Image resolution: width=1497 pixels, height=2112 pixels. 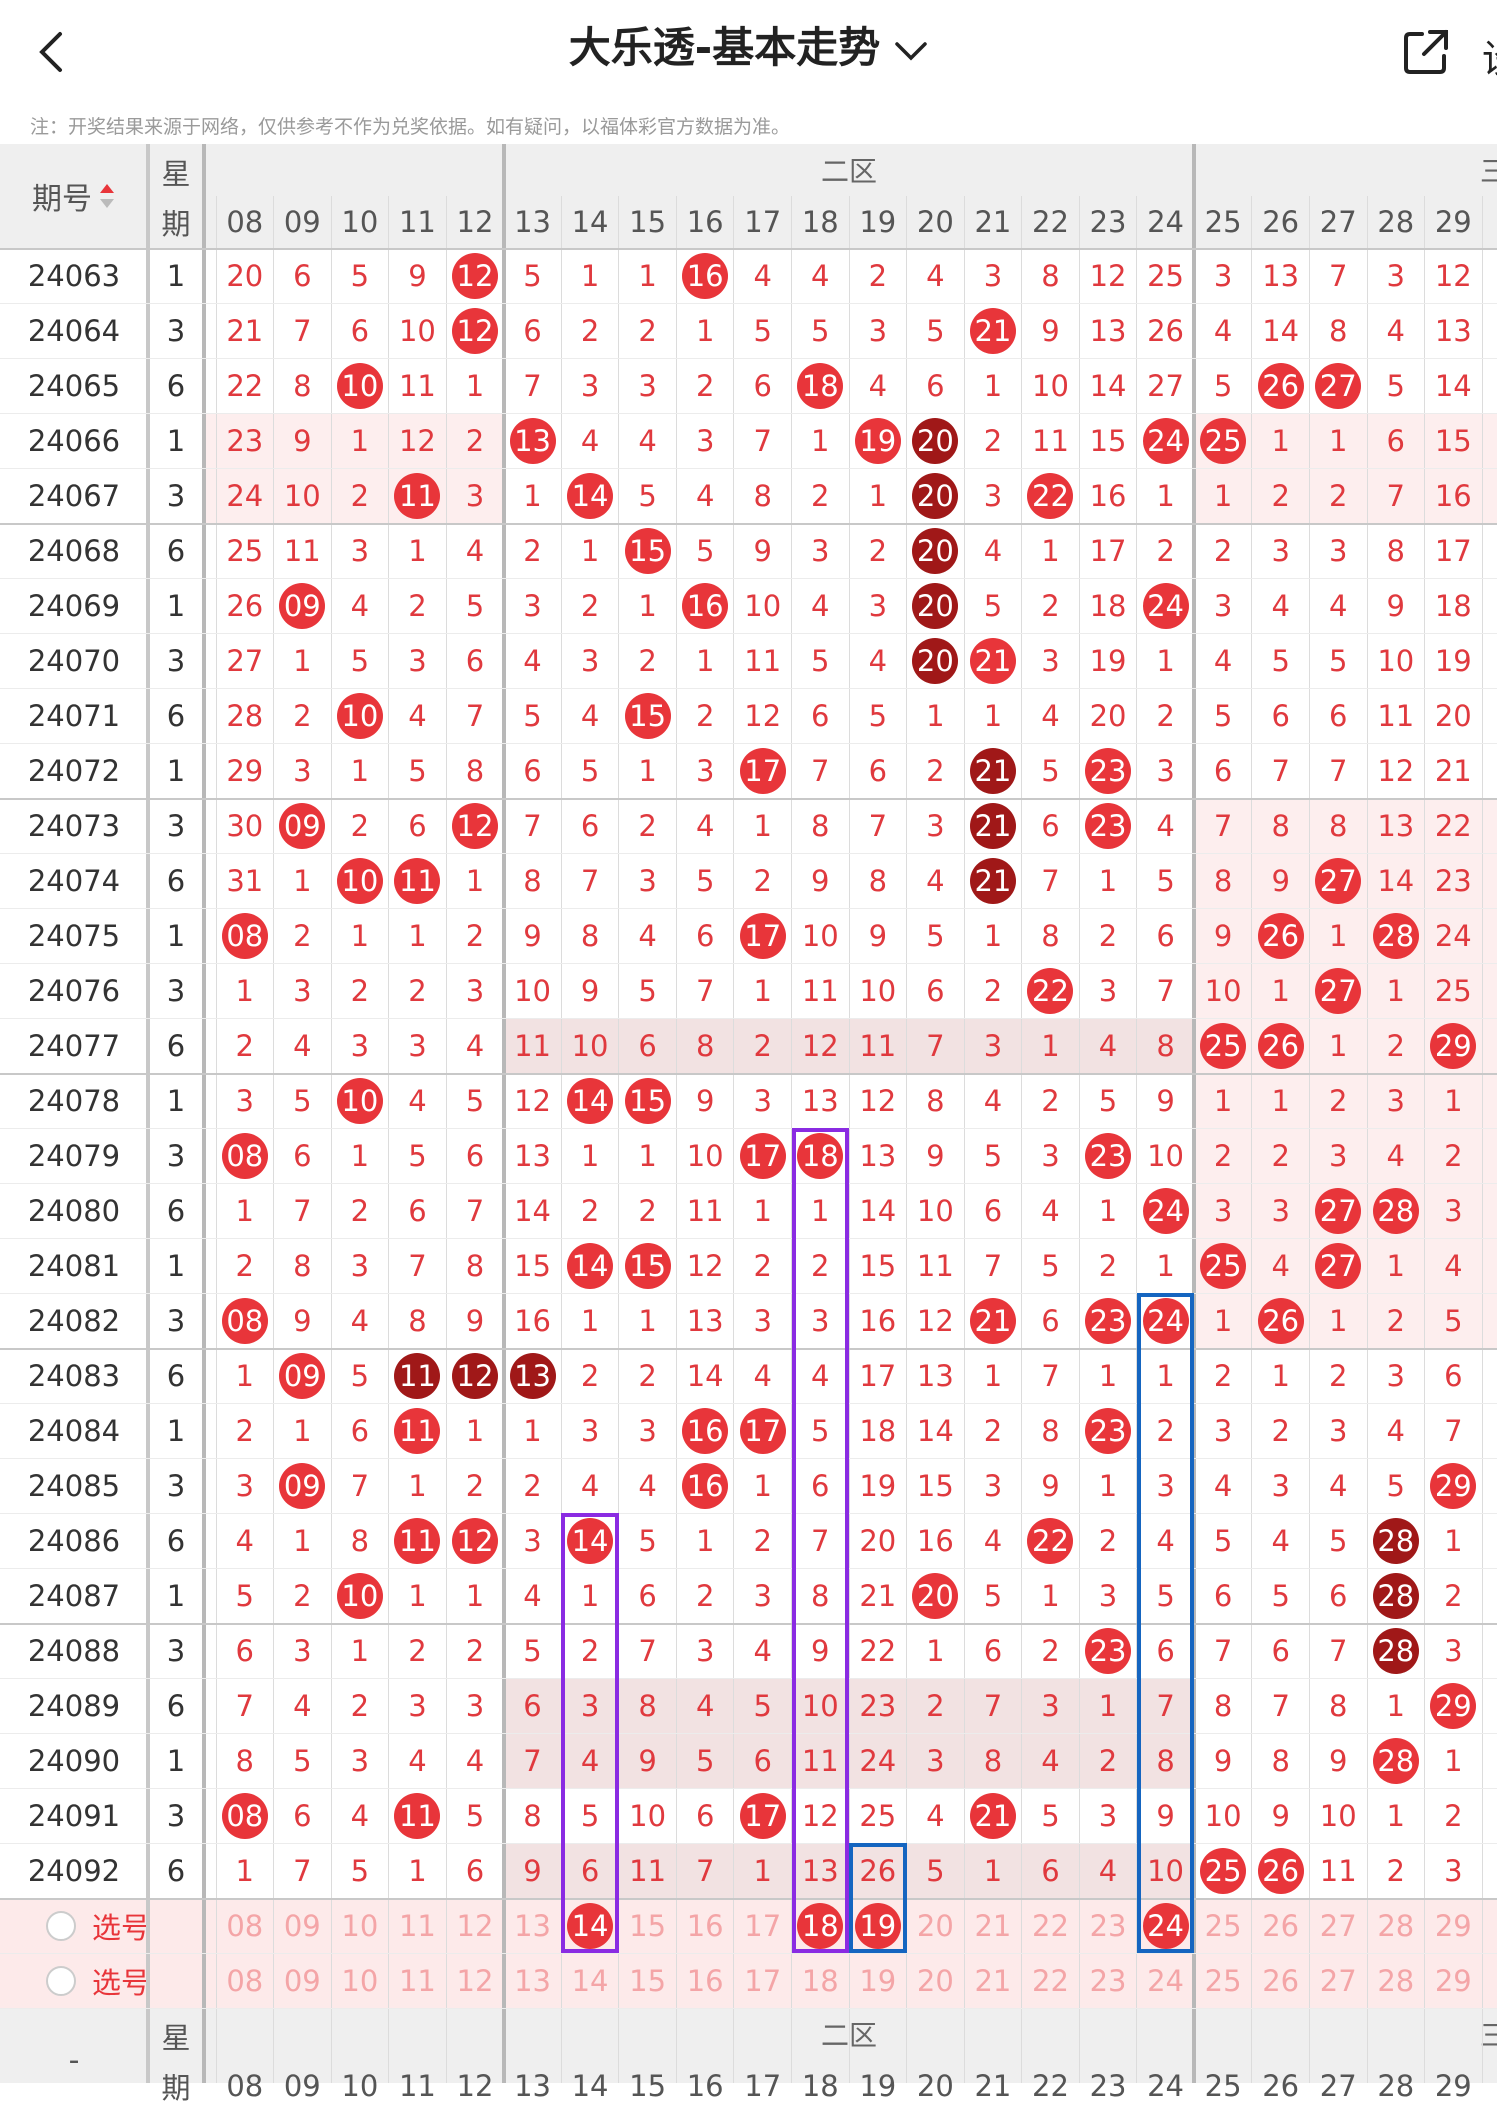 I want to click on miss-count: 5, so click(x=245, y=1595).